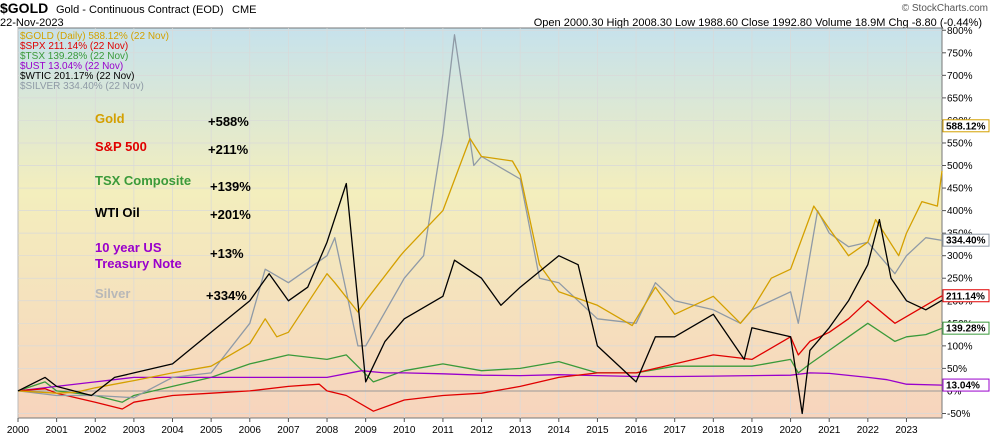 This screenshot has height=443, width=990. Describe the element at coordinates (960, 76) in the screenshot. I see `y-tick-label: 700%` at that location.